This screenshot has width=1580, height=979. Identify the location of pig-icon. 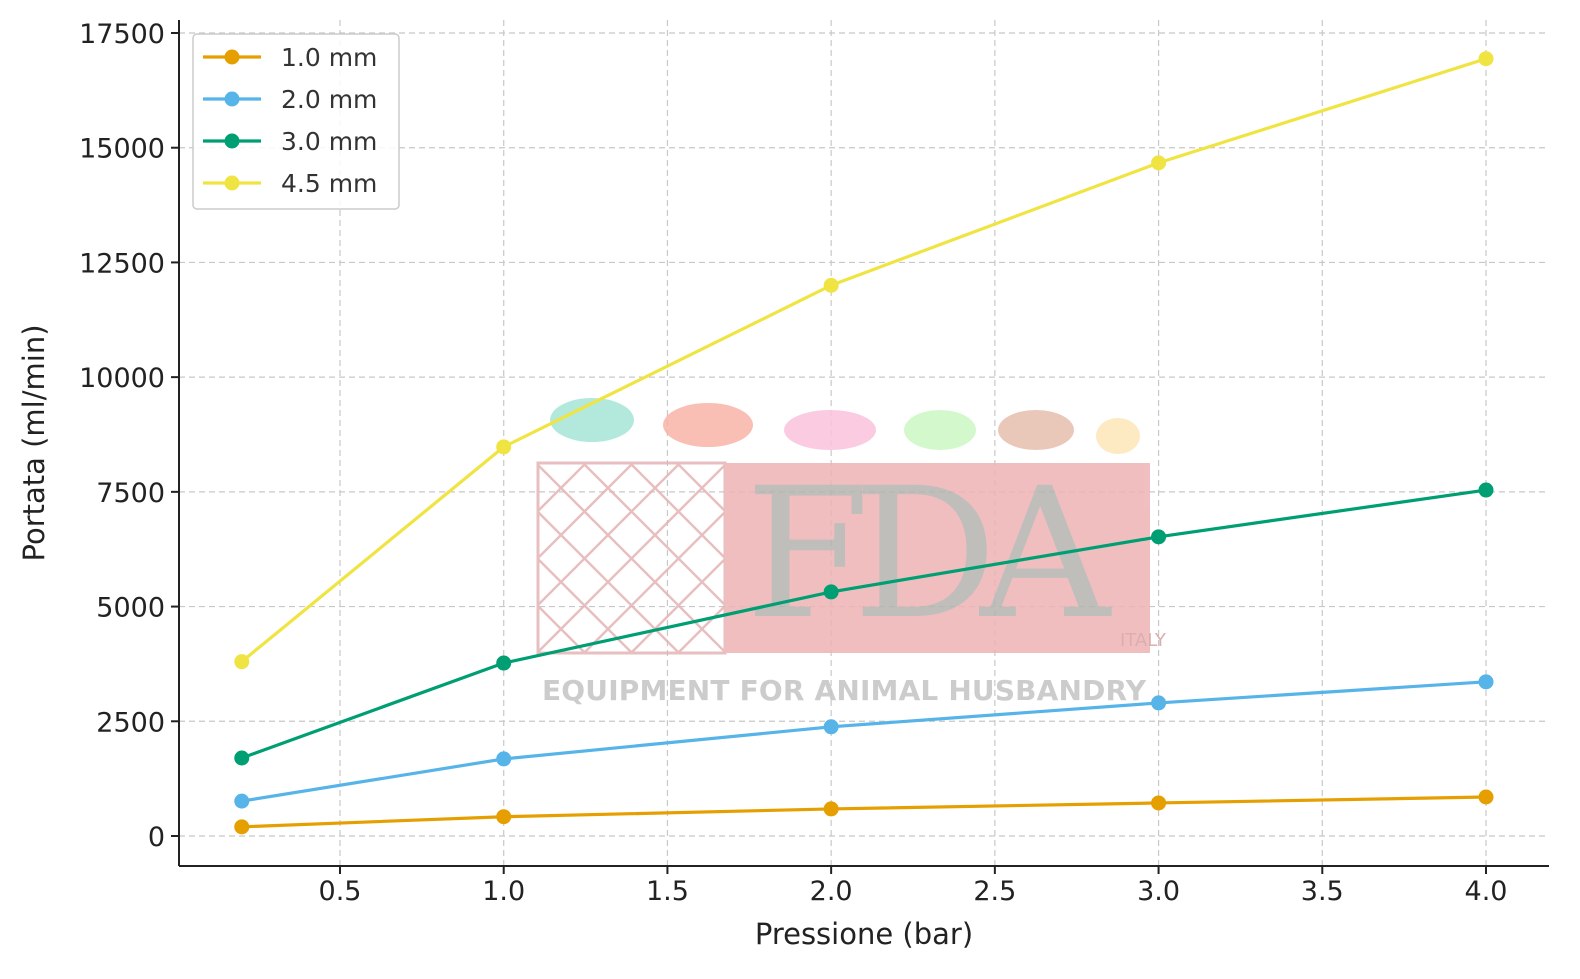
(830, 430).